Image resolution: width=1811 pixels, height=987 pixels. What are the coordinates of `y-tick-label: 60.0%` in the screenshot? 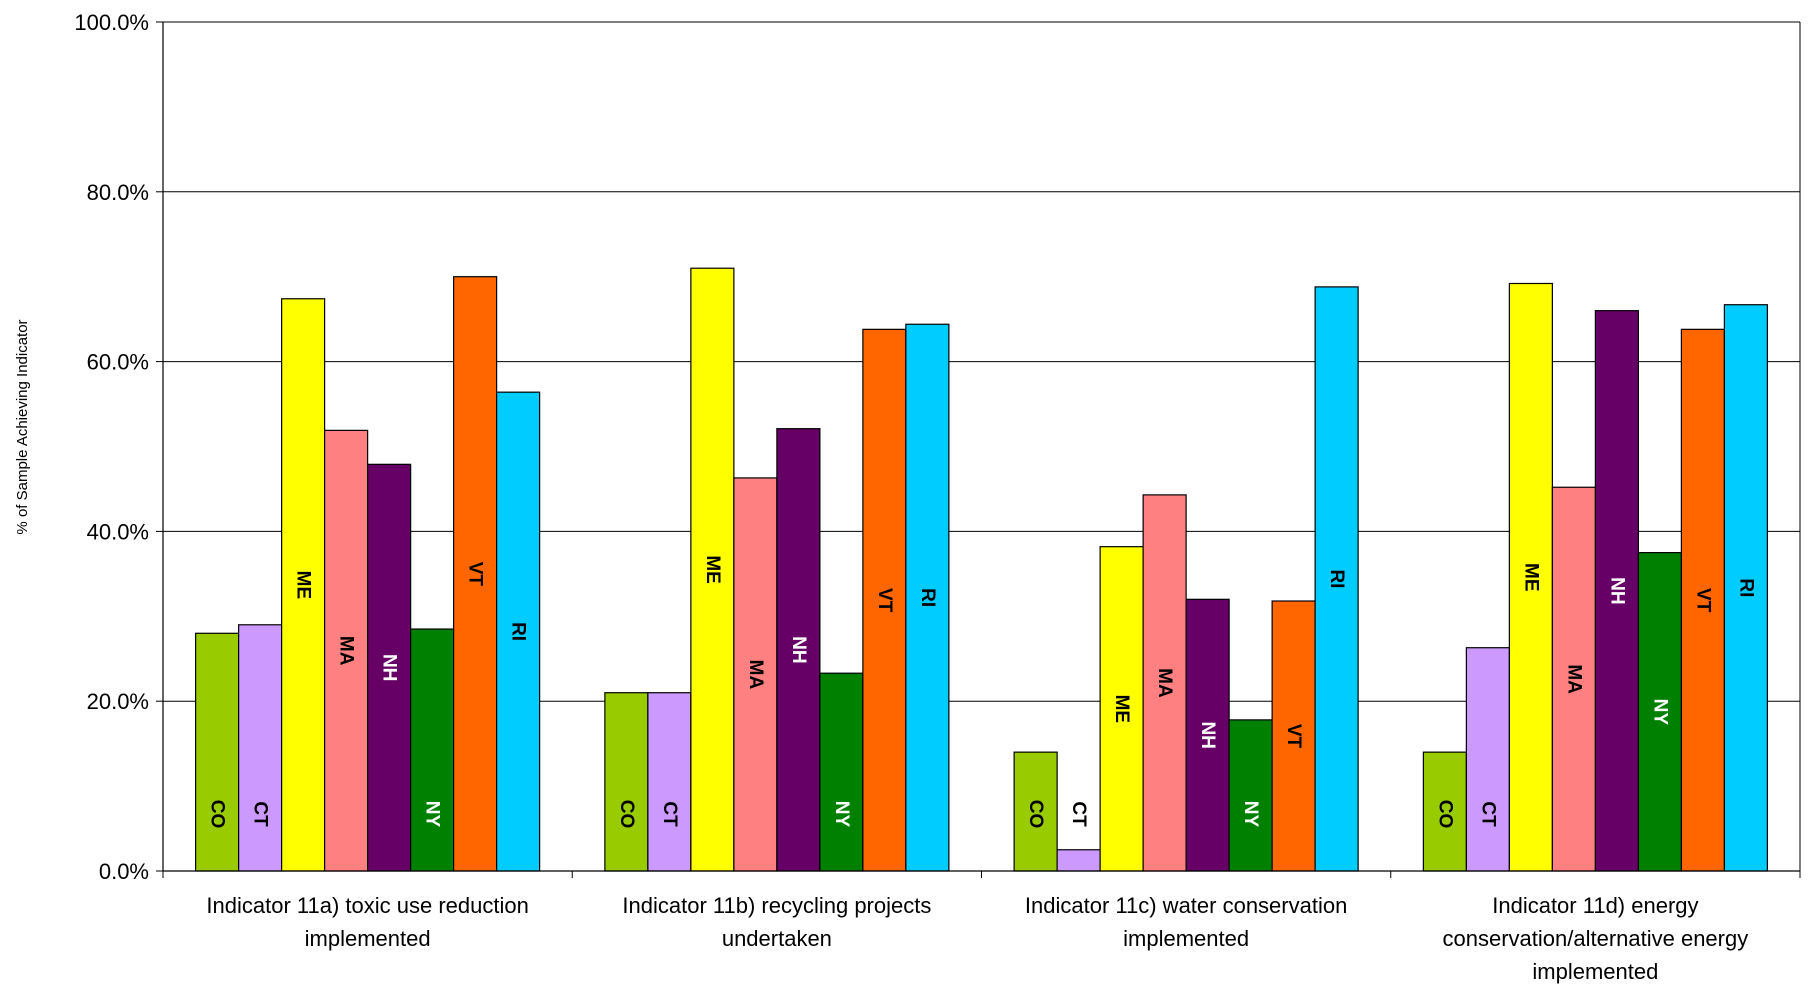 It's located at (118, 362).